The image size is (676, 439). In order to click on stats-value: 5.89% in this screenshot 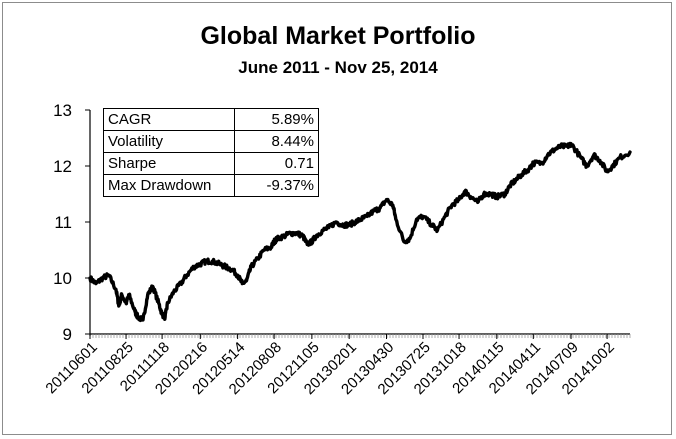, I will do `click(276, 119)`.